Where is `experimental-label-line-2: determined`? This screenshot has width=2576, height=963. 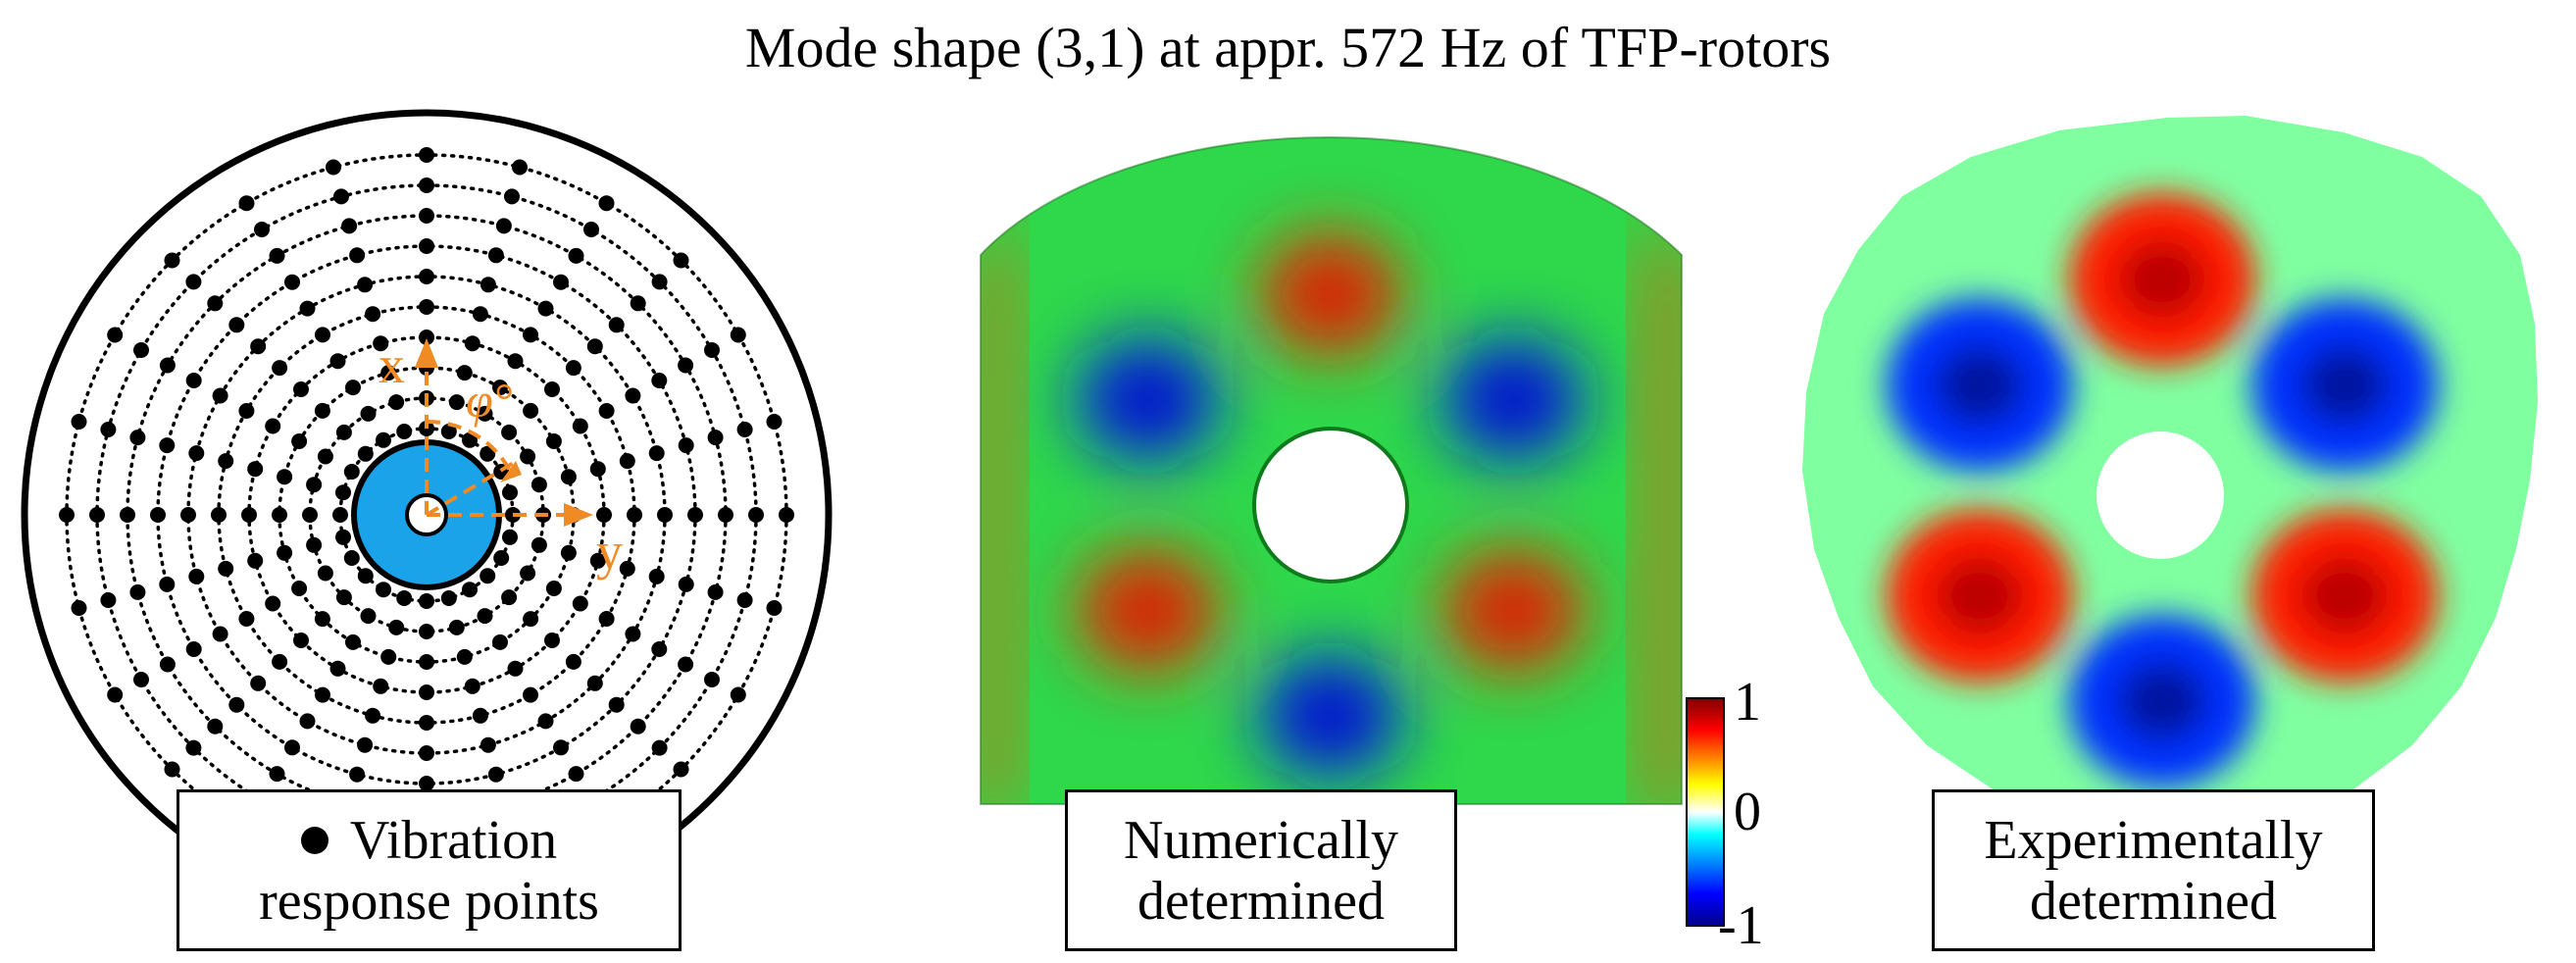 experimental-label-line-2: determined is located at coordinates (2154, 901).